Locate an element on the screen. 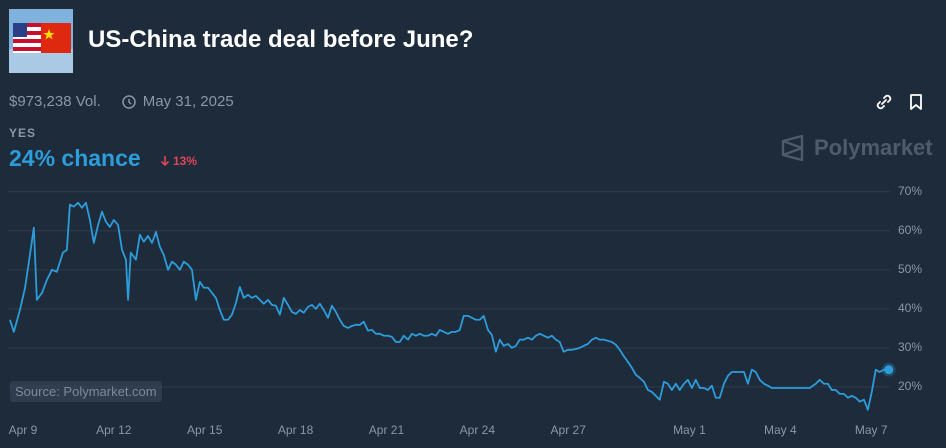 The width and height of the screenshot is (946, 448). current-point is located at coordinates (889, 370).